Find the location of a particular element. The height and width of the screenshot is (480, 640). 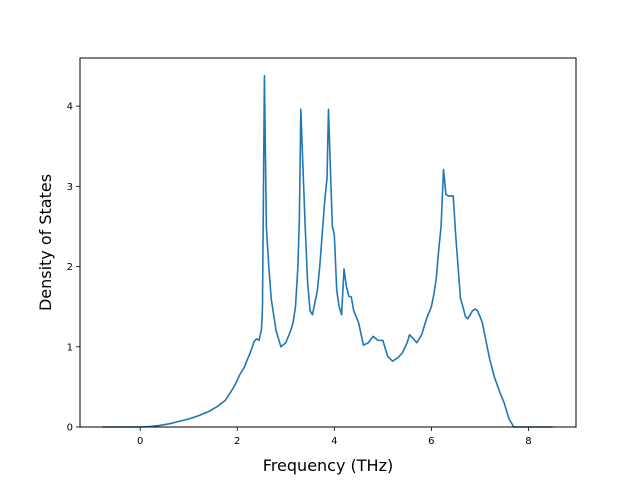

x-tick-label: 8 is located at coordinates (528, 441).